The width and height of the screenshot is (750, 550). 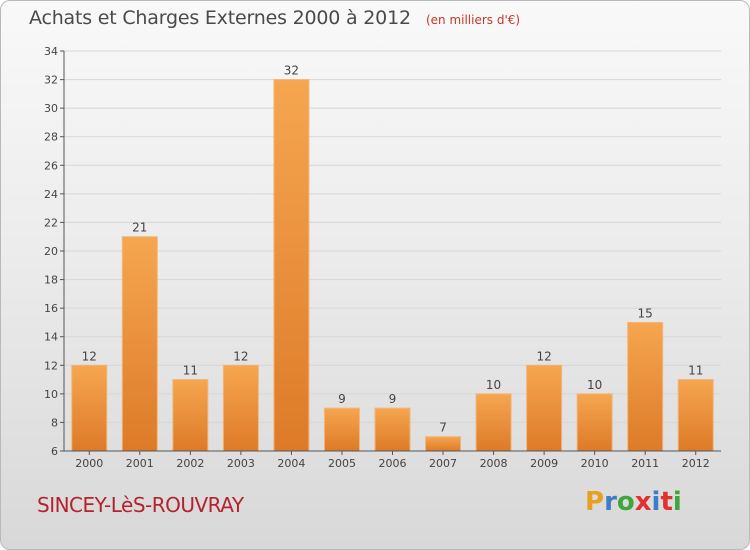 I want to click on chart-subtitle: (en milliers d'€), so click(x=473, y=20).